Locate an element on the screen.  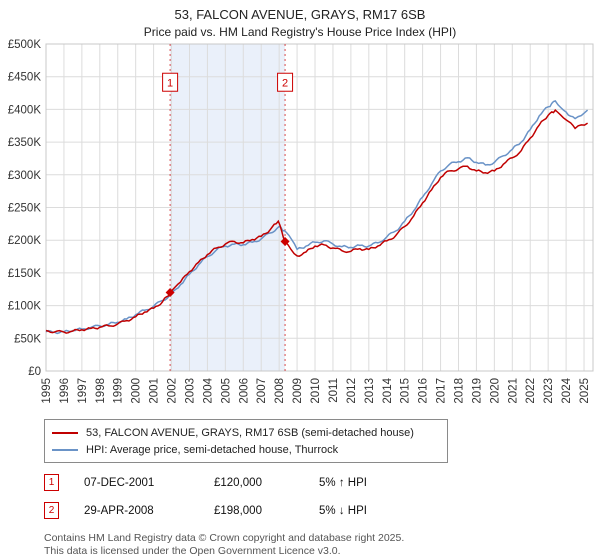
svg-text: 1995 is located at coordinates (47, 391).